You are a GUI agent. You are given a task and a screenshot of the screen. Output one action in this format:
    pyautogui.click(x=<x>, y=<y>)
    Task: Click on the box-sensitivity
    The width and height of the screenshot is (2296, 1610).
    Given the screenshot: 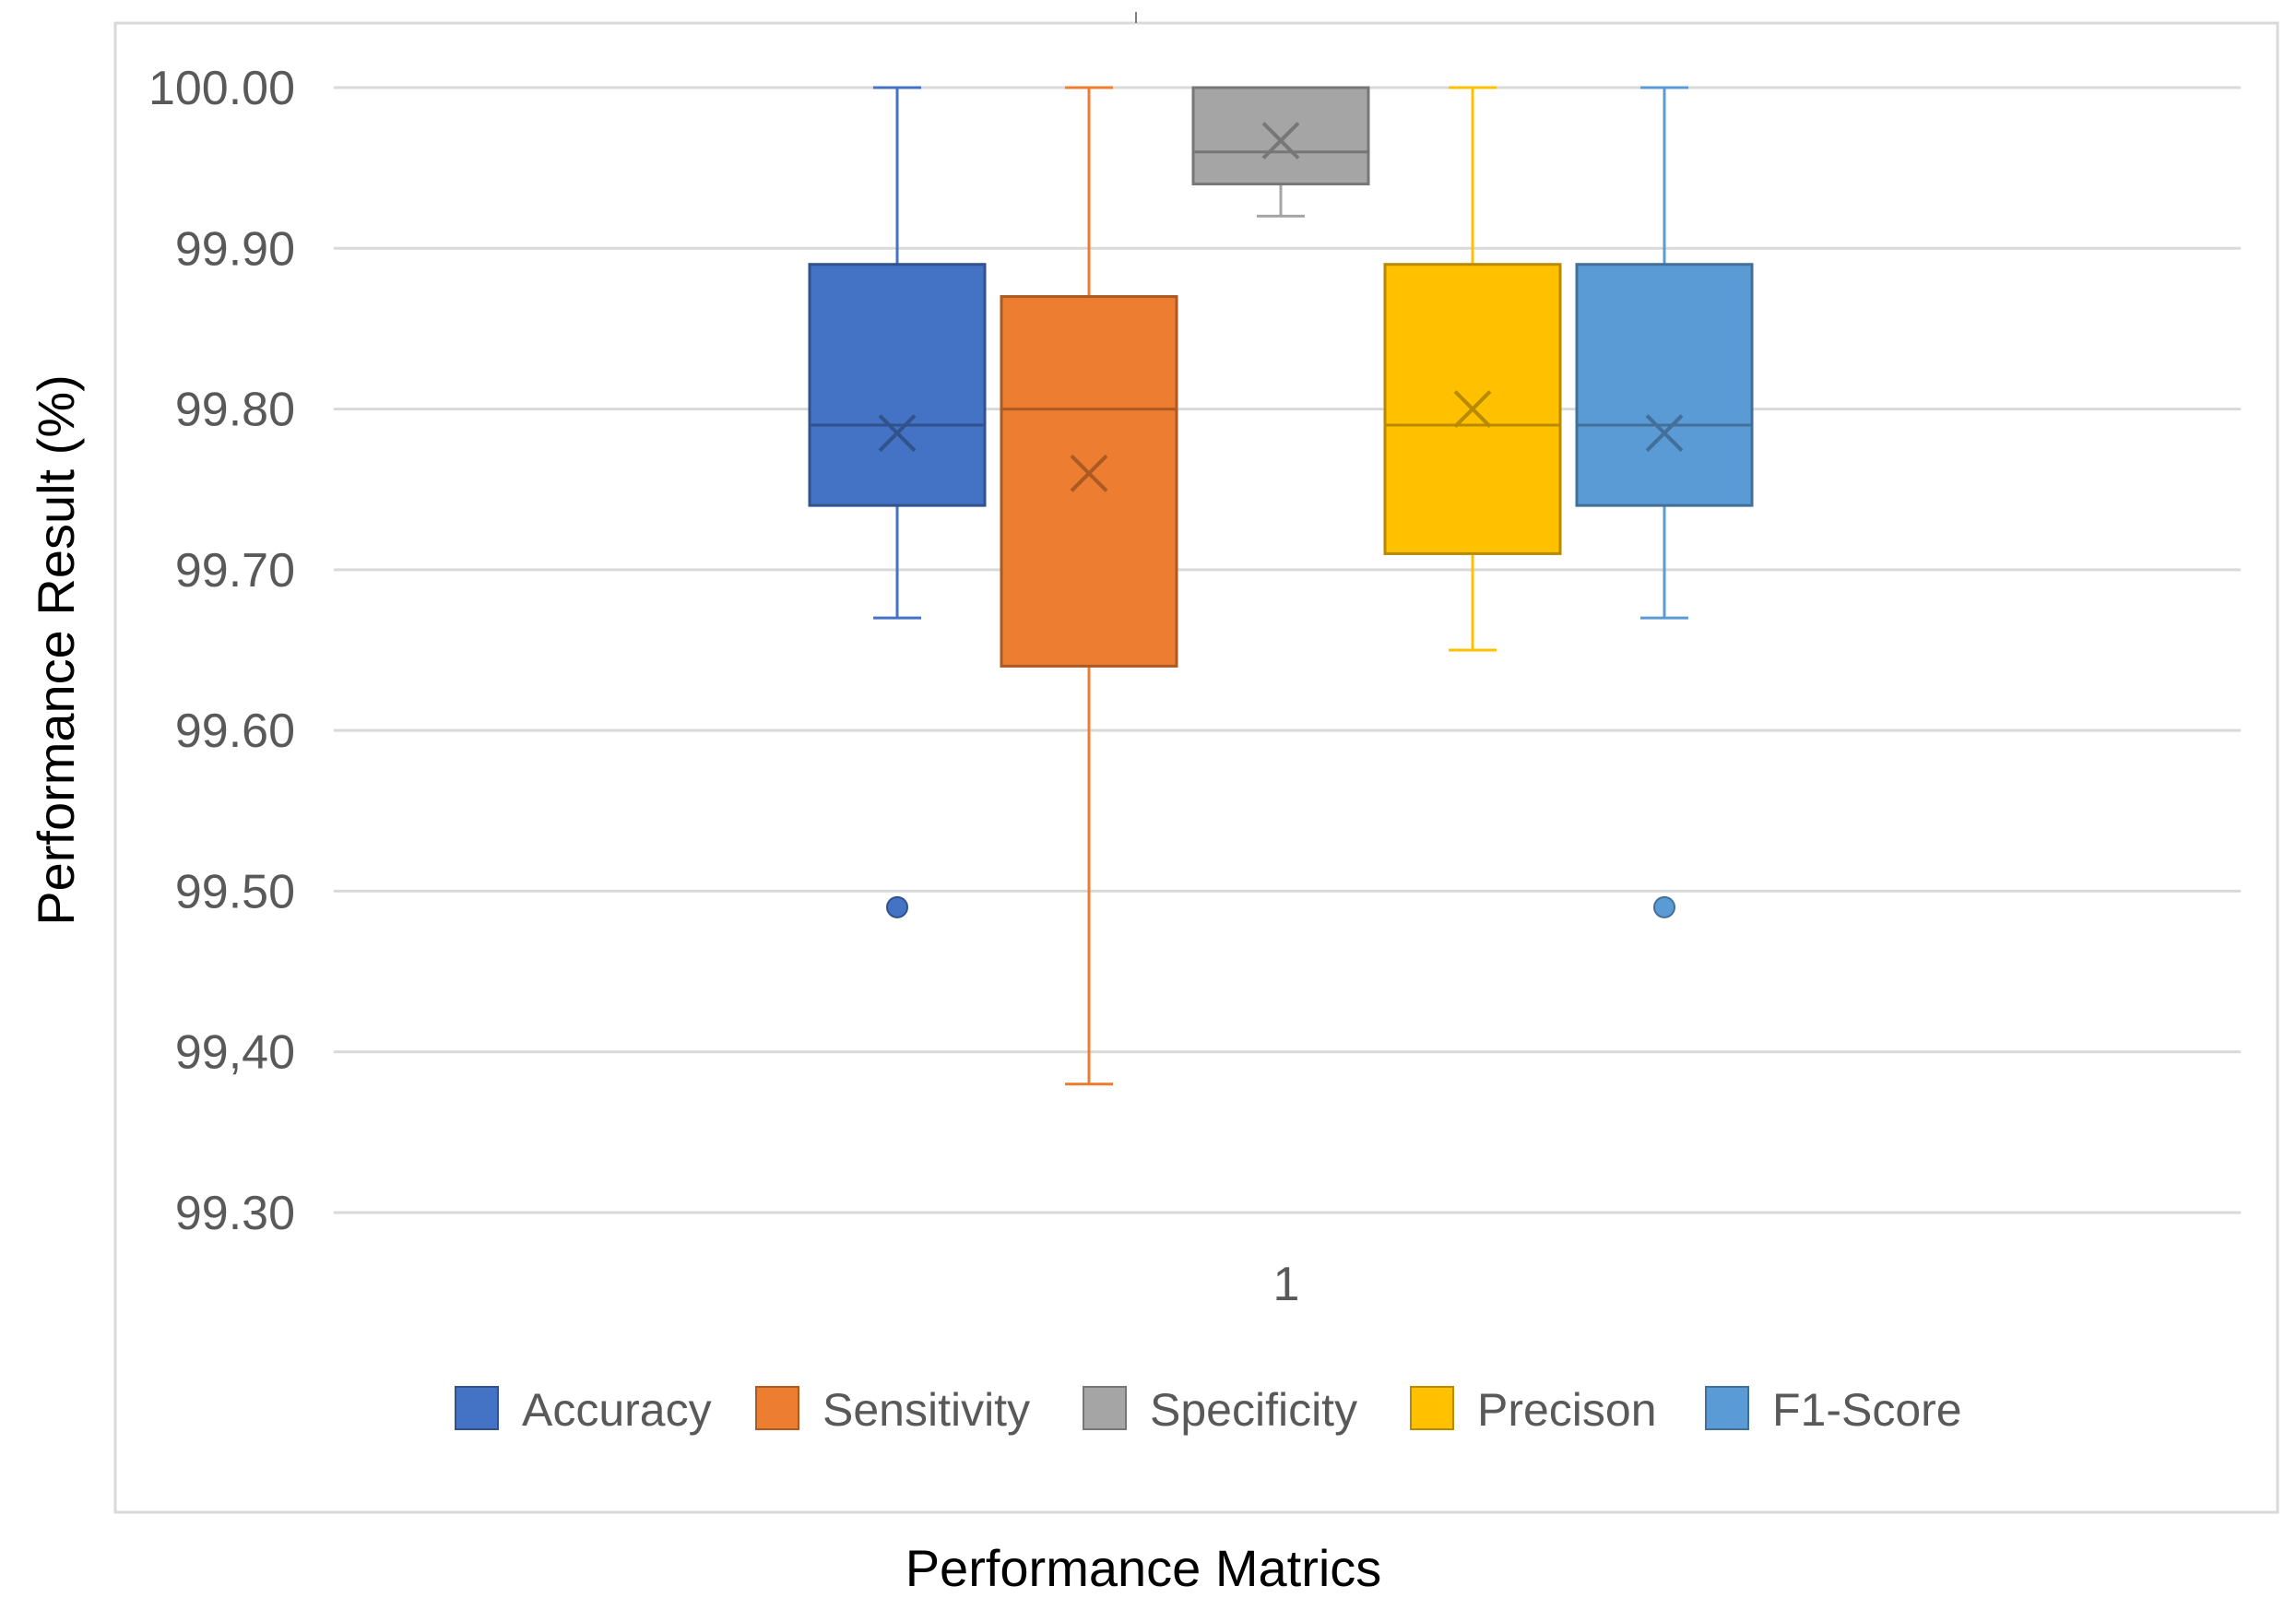 What is the action you would take?
    pyautogui.click(x=1089, y=586)
    